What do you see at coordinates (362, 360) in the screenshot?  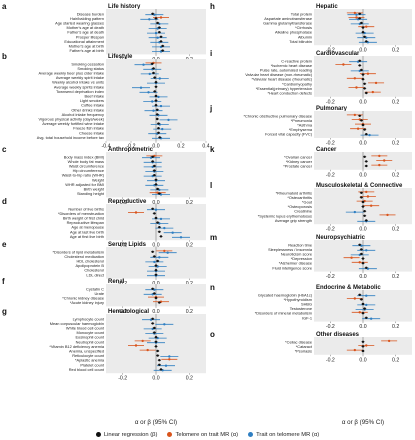 I see `panel-o-x-tick-label: 0.0` at bounding box center [362, 360].